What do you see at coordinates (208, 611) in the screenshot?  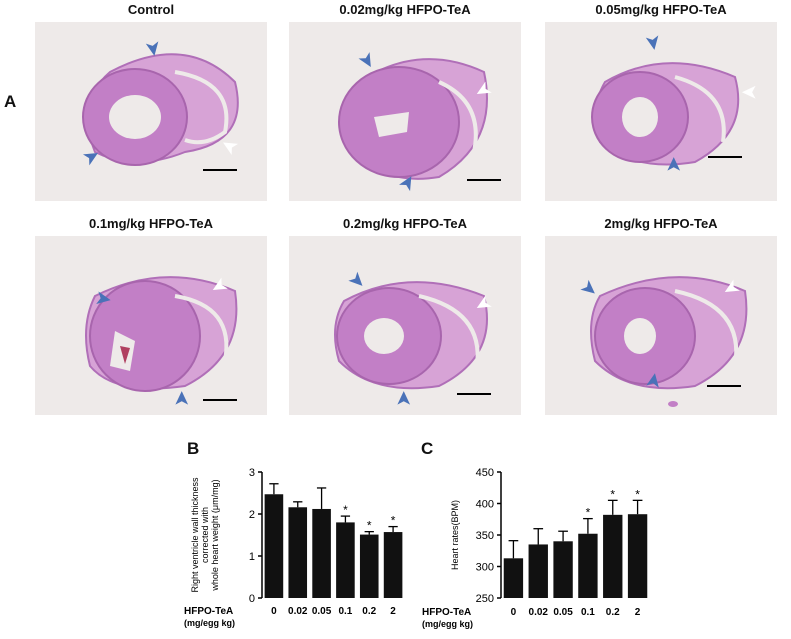 I see `chart-b-x-axis-label: HFPO-TeA` at bounding box center [208, 611].